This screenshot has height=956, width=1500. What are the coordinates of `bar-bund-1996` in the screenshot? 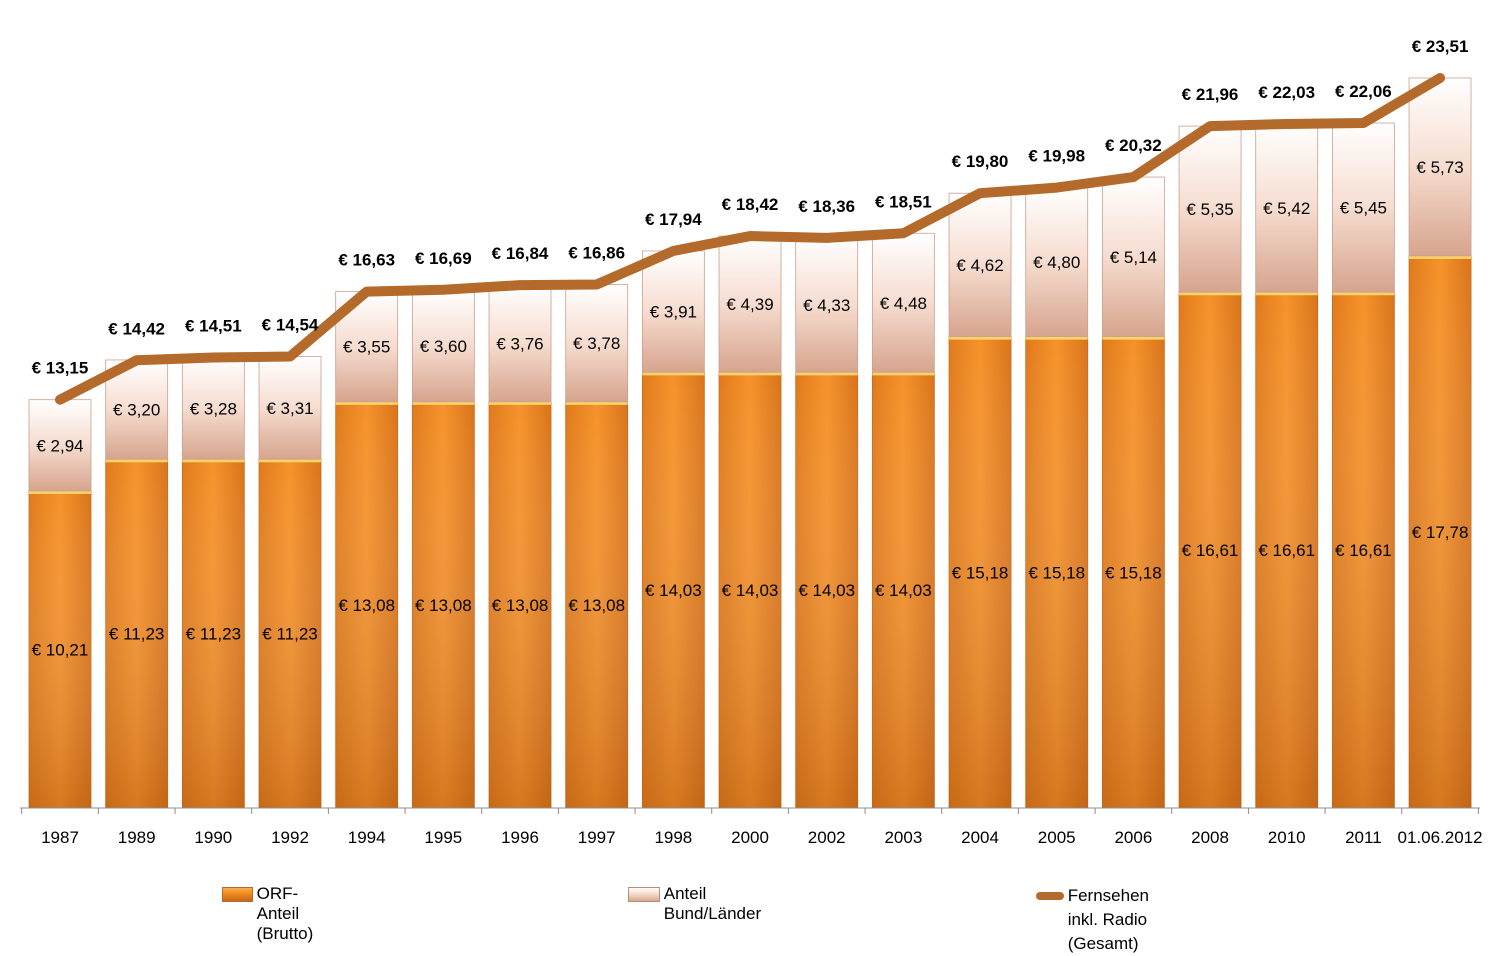 It's located at (520, 343).